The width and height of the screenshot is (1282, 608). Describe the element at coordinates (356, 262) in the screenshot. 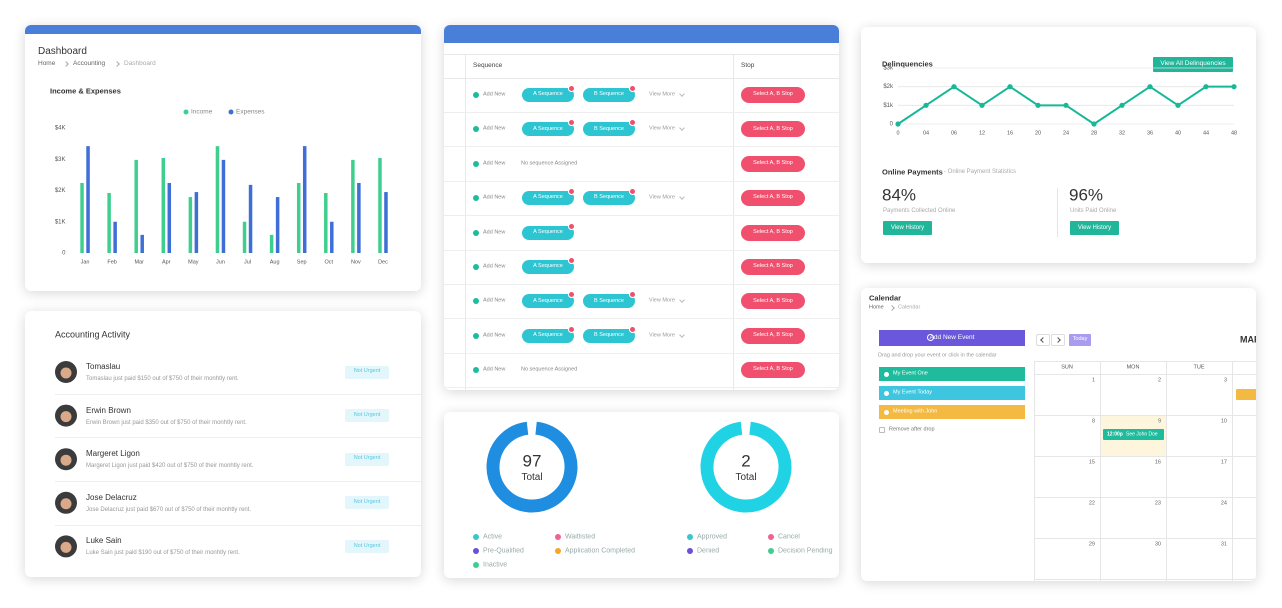

I see `x-tick-label: Nov` at that location.